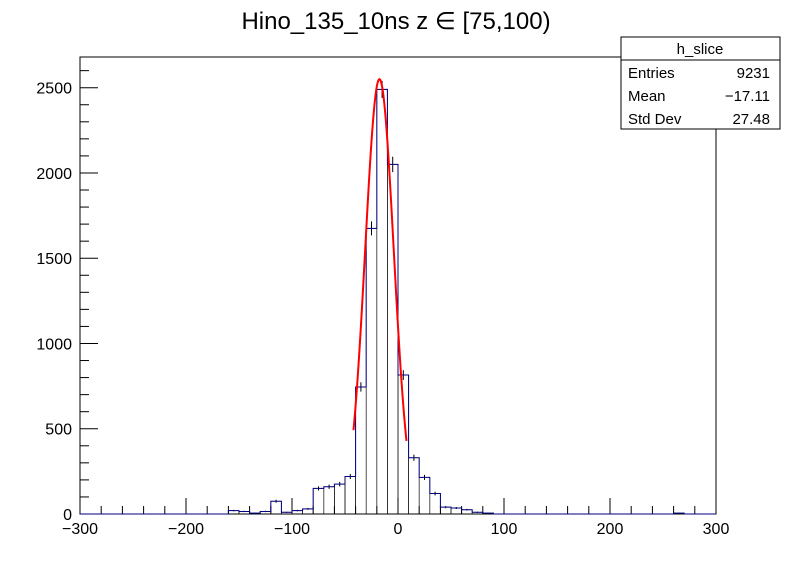 The image size is (796, 572). What do you see at coordinates (54, 174) in the screenshot?
I see `y-tick-label: 2000` at bounding box center [54, 174].